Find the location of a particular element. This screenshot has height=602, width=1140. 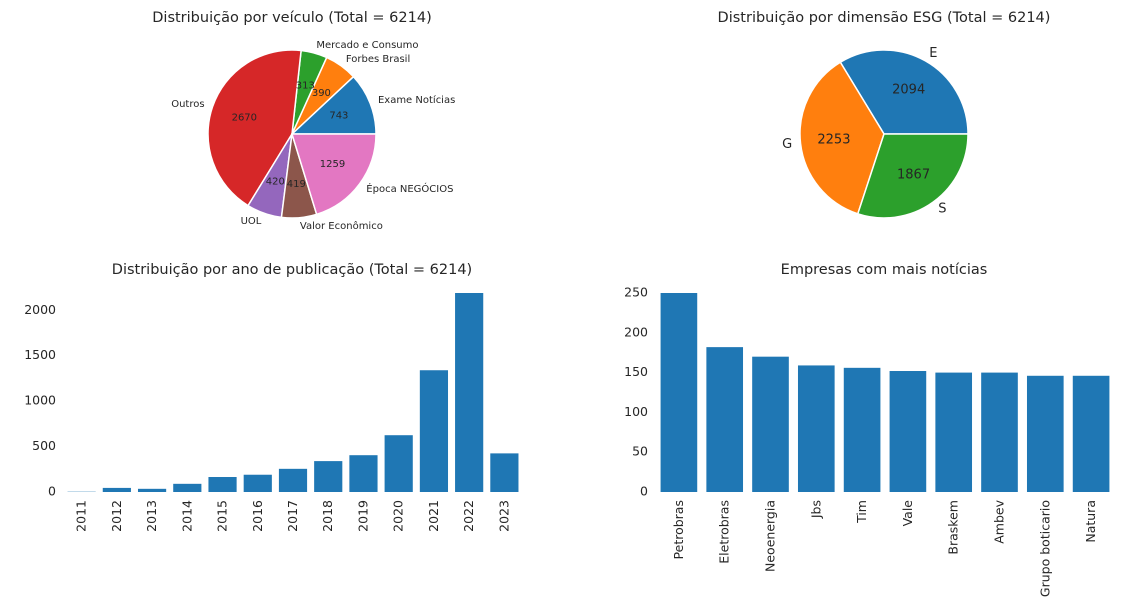

year-bar-2018 is located at coordinates (328, 476).